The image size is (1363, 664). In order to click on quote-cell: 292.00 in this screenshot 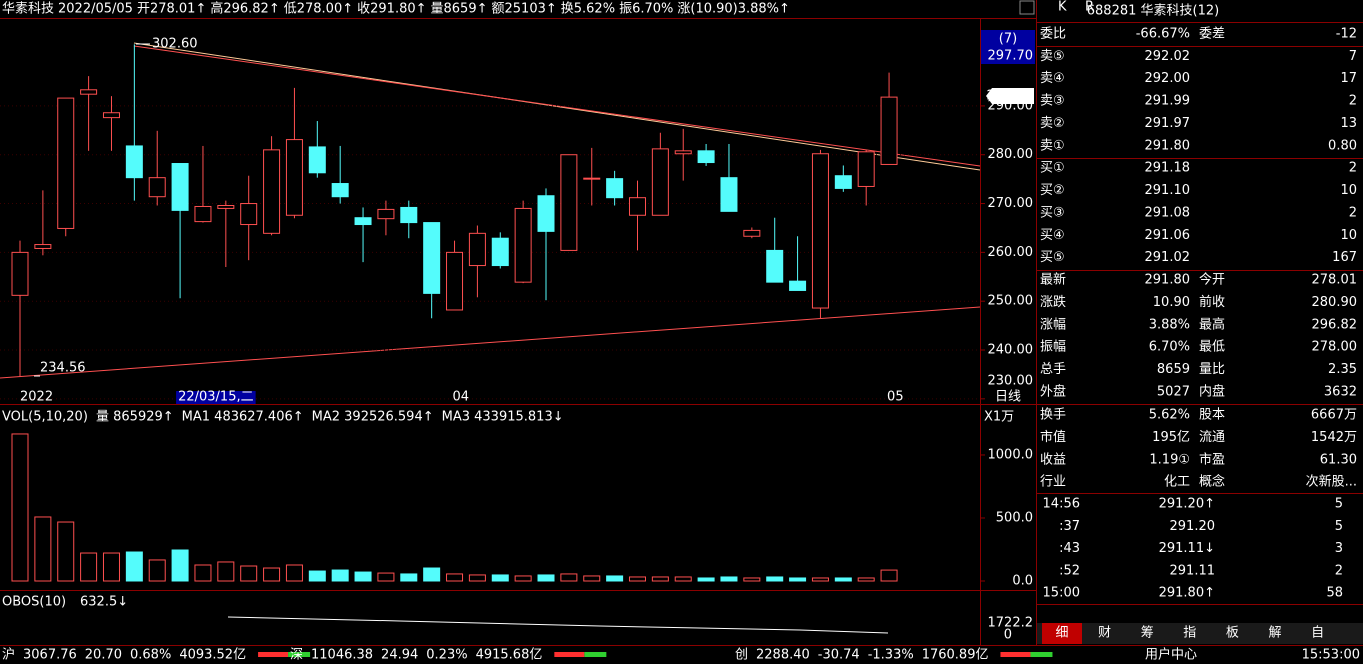, I will do `click(1168, 78)`.